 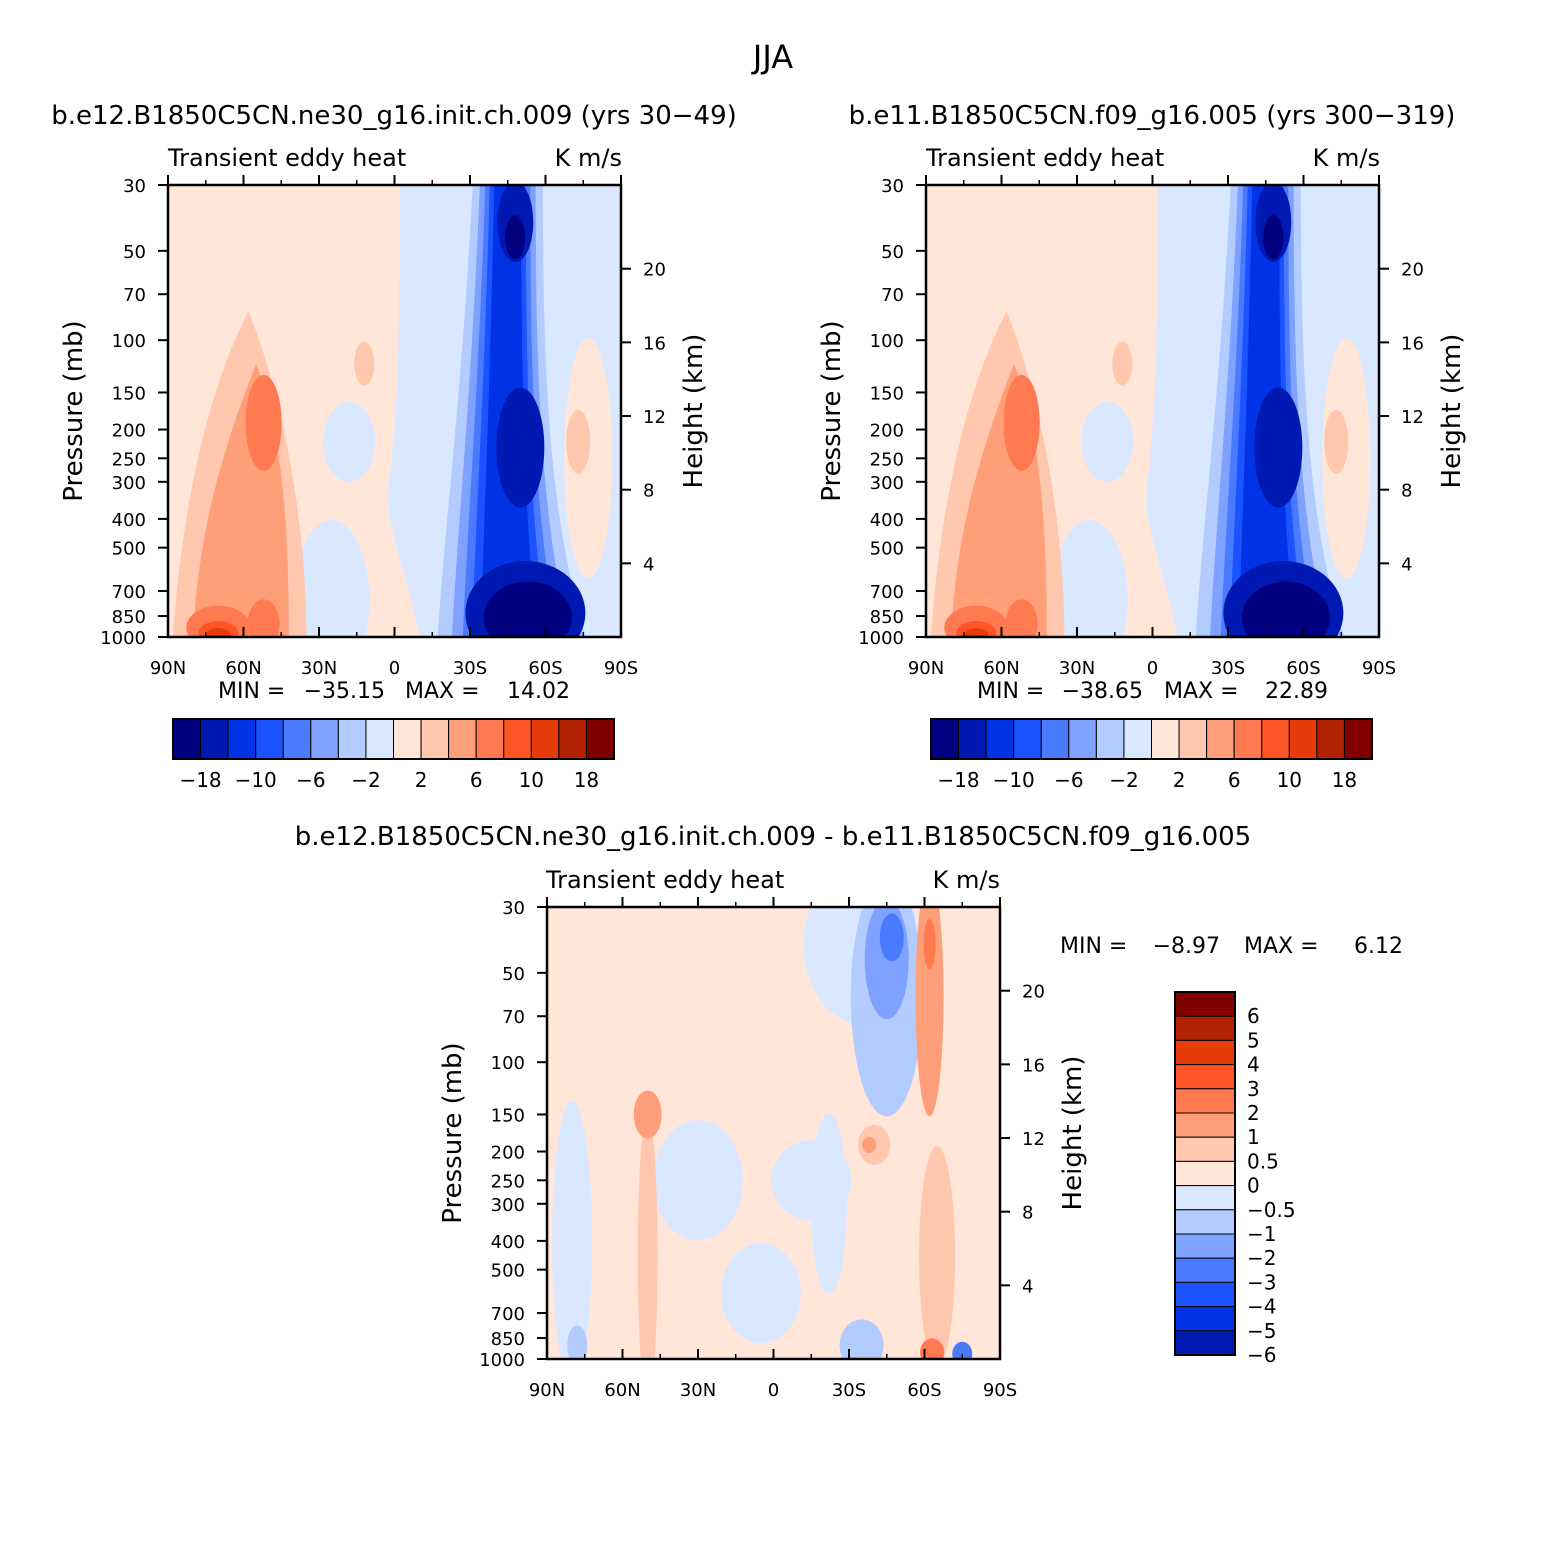 What do you see at coordinates (586, 780) in the screenshot?
I see `colorbar-label: 18` at bounding box center [586, 780].